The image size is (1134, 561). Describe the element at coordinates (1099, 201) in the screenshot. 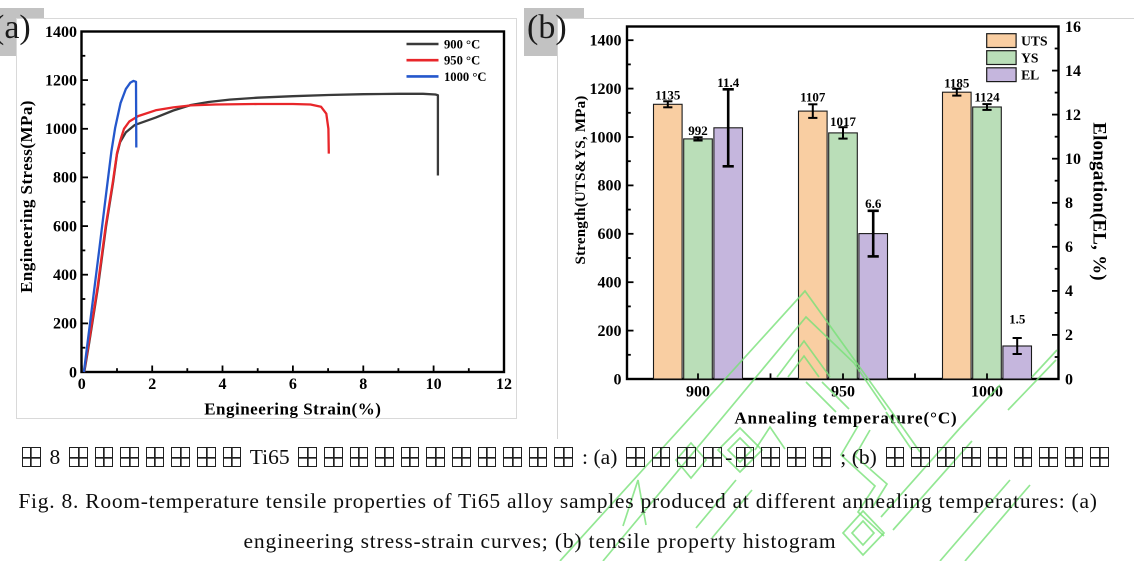

I see `svg-text: Elongation(EL, %)` at that location.